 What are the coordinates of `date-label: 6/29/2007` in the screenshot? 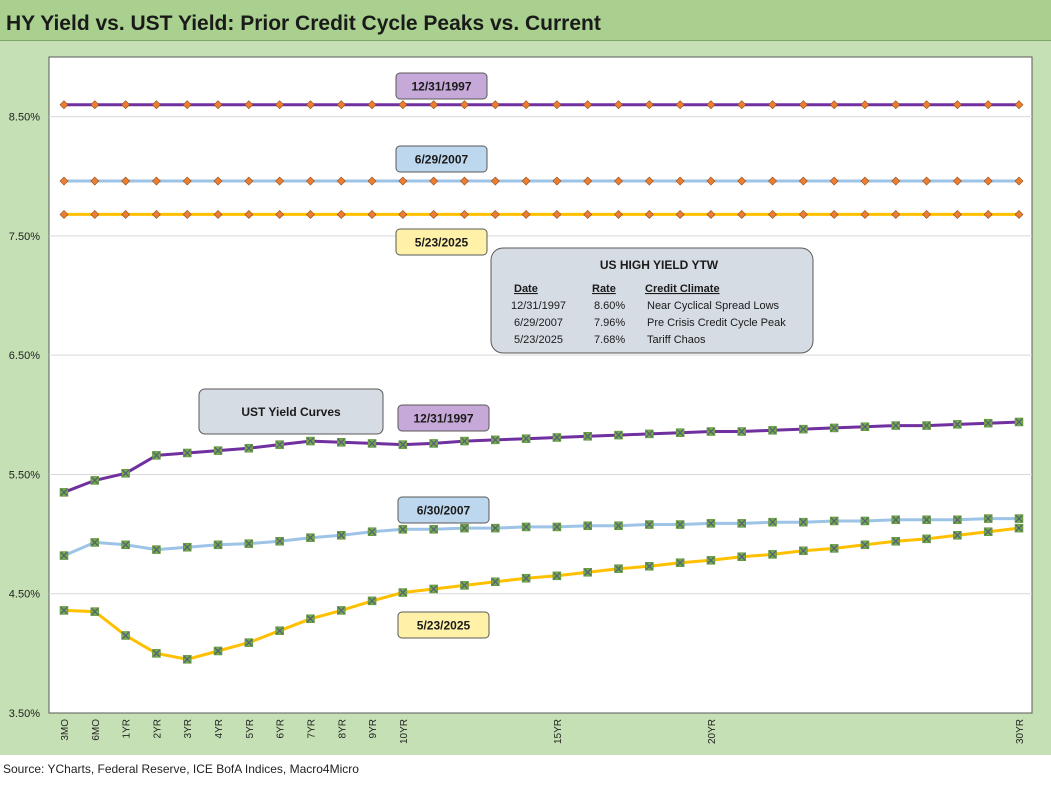 It's located at (442, 160).